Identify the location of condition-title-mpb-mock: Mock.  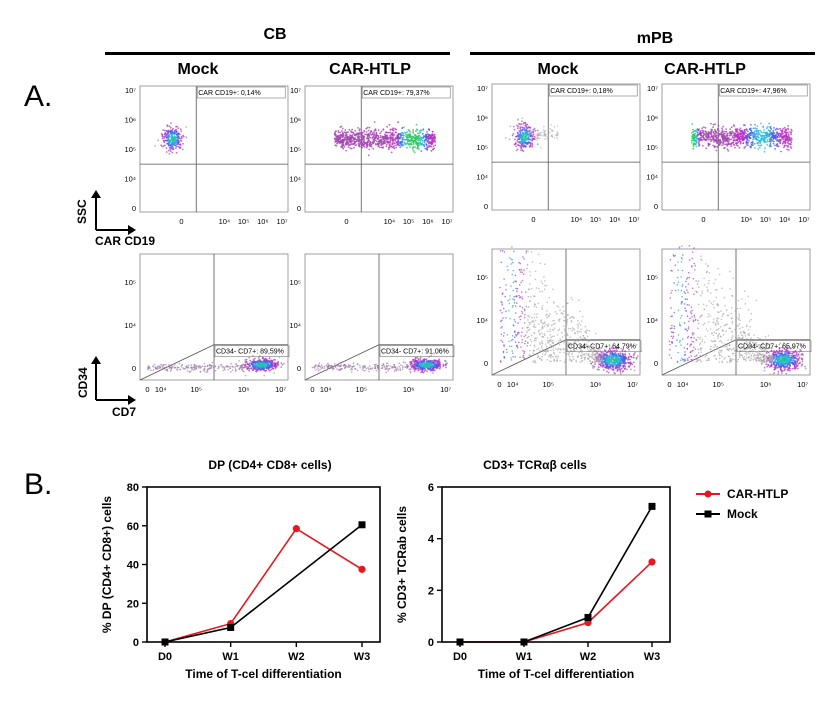
(558, 69).